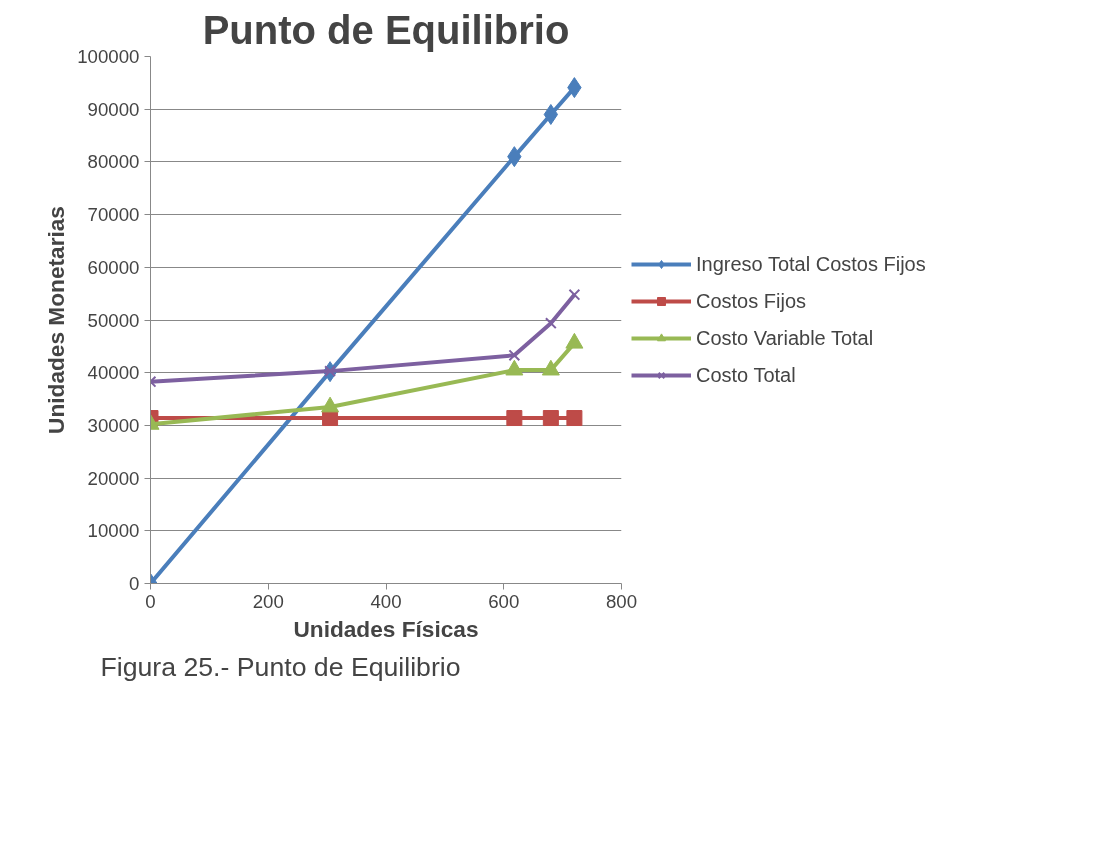 This screenshot has height=851, width=1104. What do you see at coordinates (386, 601) in the screenshot?
I see `x-tick-label: 400` at bounding box center [386, 601].